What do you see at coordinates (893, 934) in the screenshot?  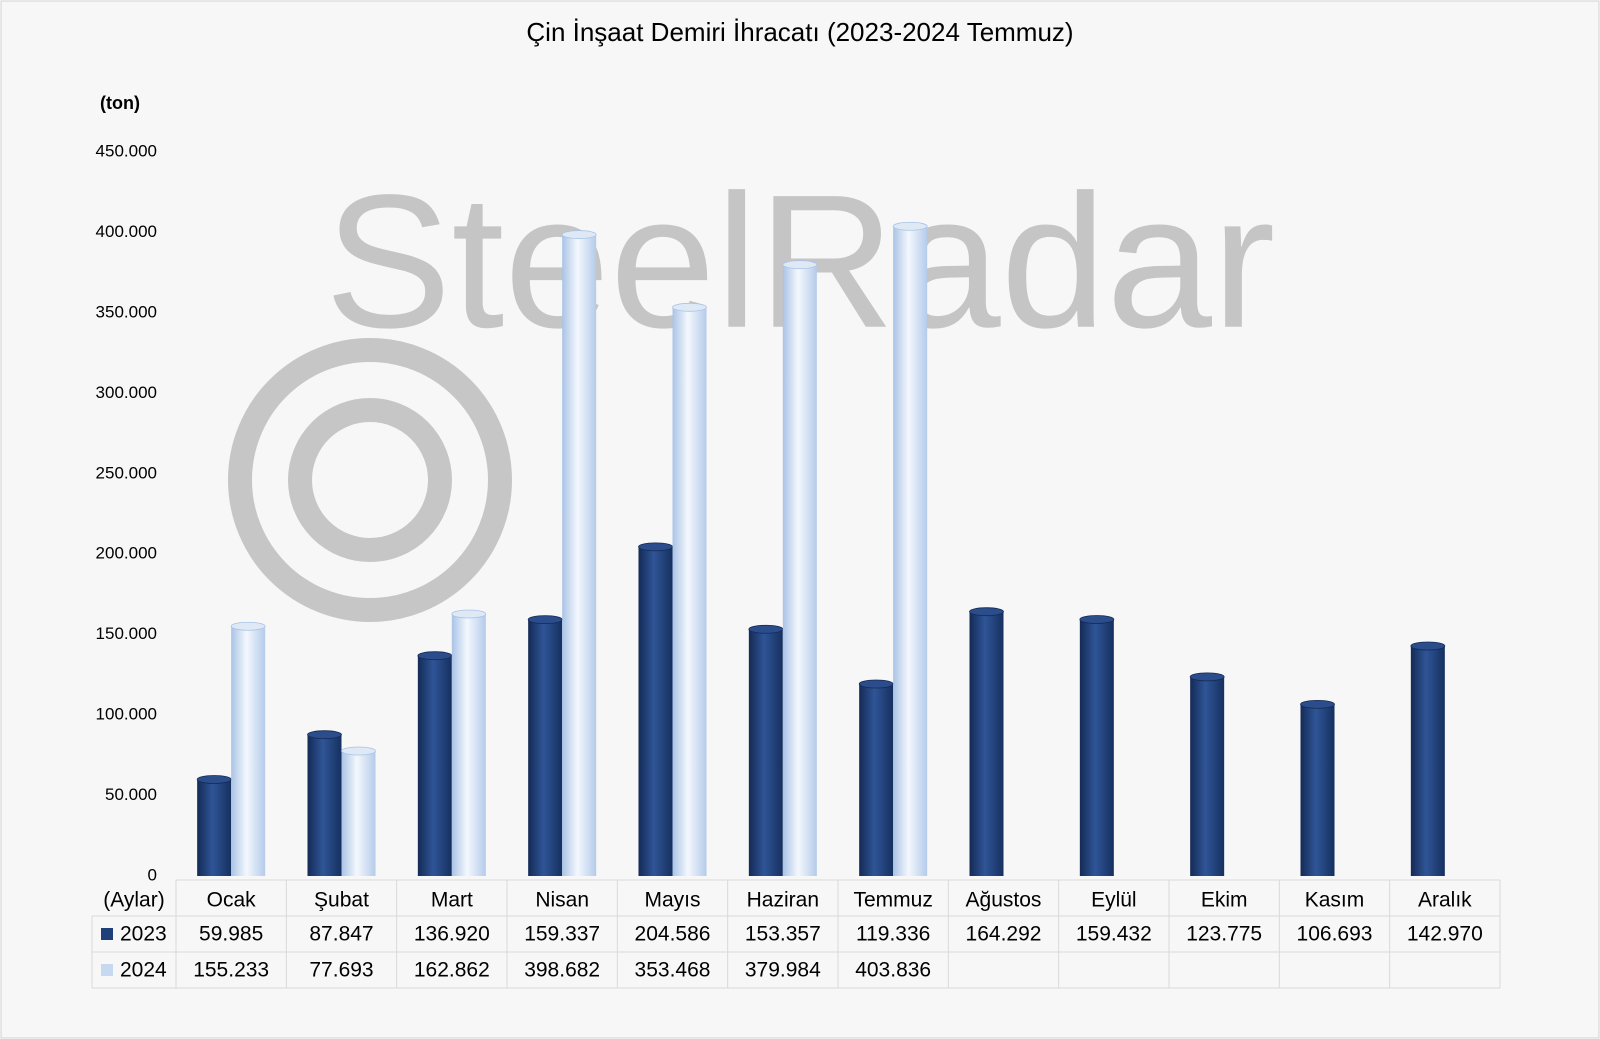 I see `data-label: 119.336` at bounding box center [893, 934].